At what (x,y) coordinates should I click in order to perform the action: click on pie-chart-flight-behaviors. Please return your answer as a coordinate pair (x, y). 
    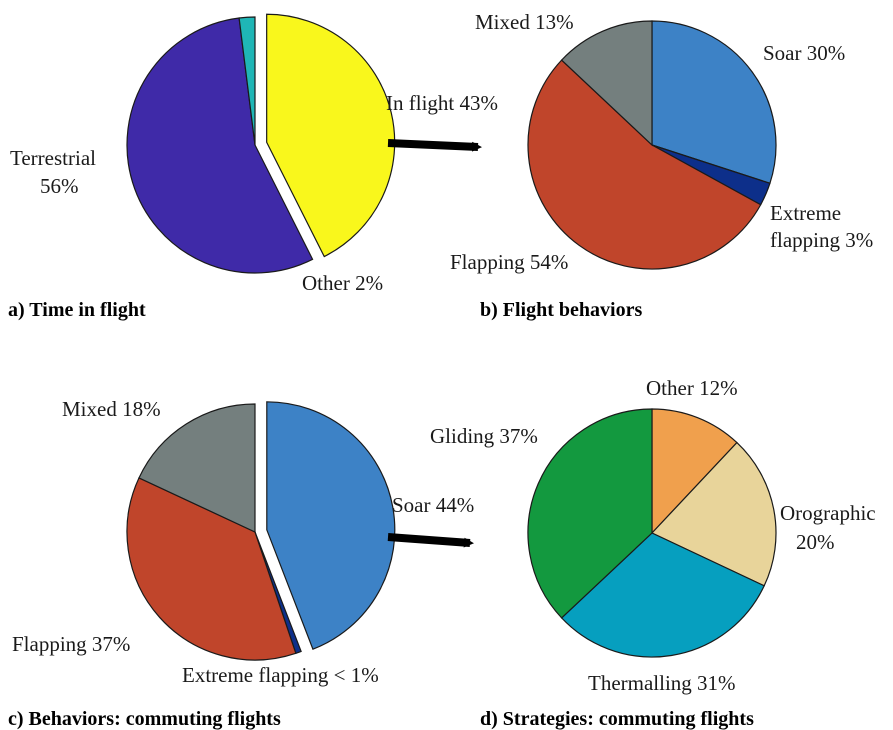
    Looking at the image, I should click on (652, 145).